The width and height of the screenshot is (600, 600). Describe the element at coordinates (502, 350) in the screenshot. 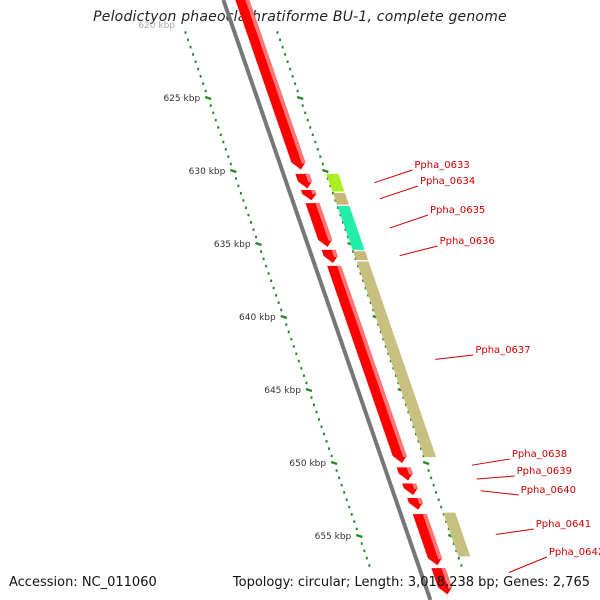

I see `gene-label: Ppha_0637` at that location.